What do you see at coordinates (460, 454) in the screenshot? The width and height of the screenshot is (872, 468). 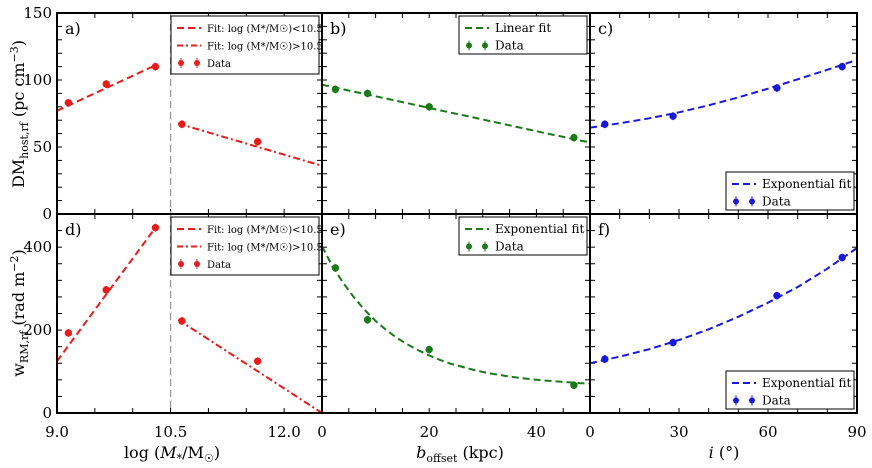 I see `xlabel-offset: boffset (kpc)` at bounding box center [460, 454].